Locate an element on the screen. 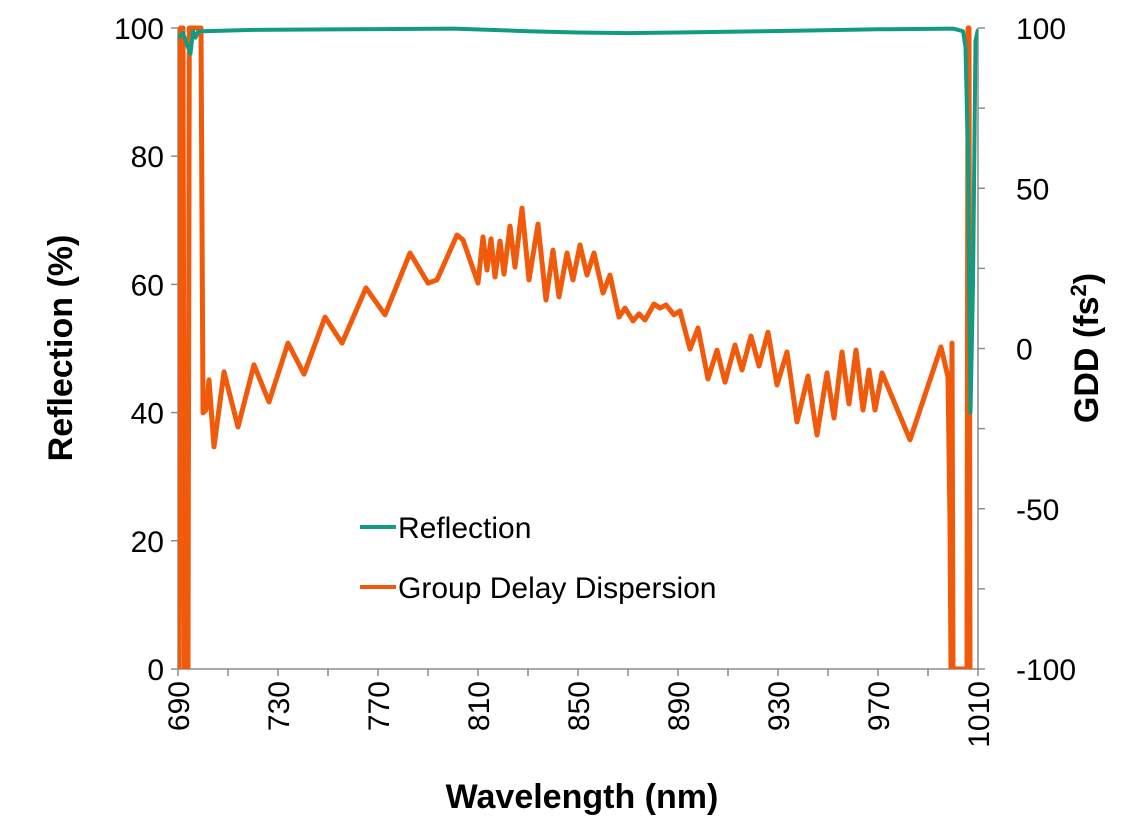  y2-tick-label: 0 is located at coordinates (1024, 350).